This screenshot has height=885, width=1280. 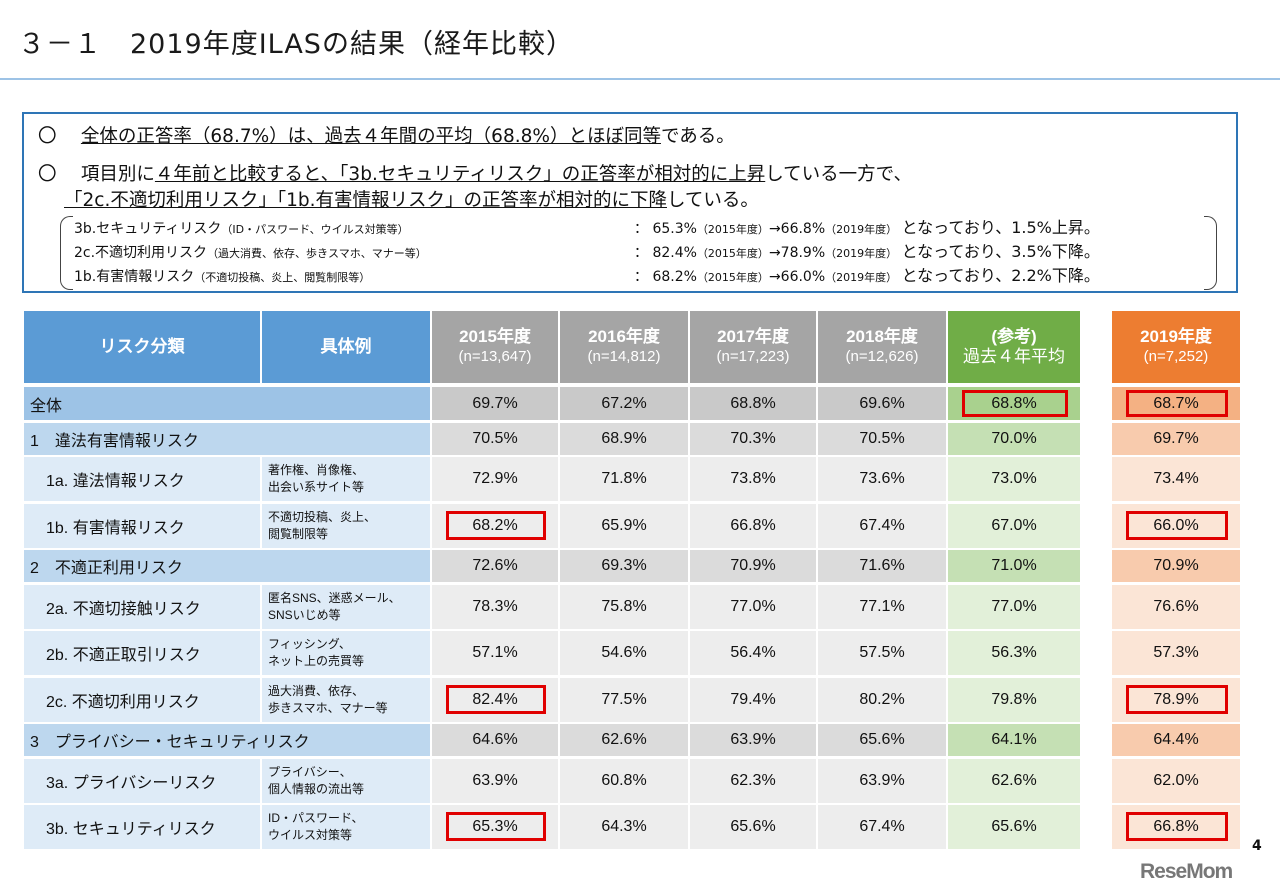 I want to click on row-label: 全体, so click(x=227, y=403).